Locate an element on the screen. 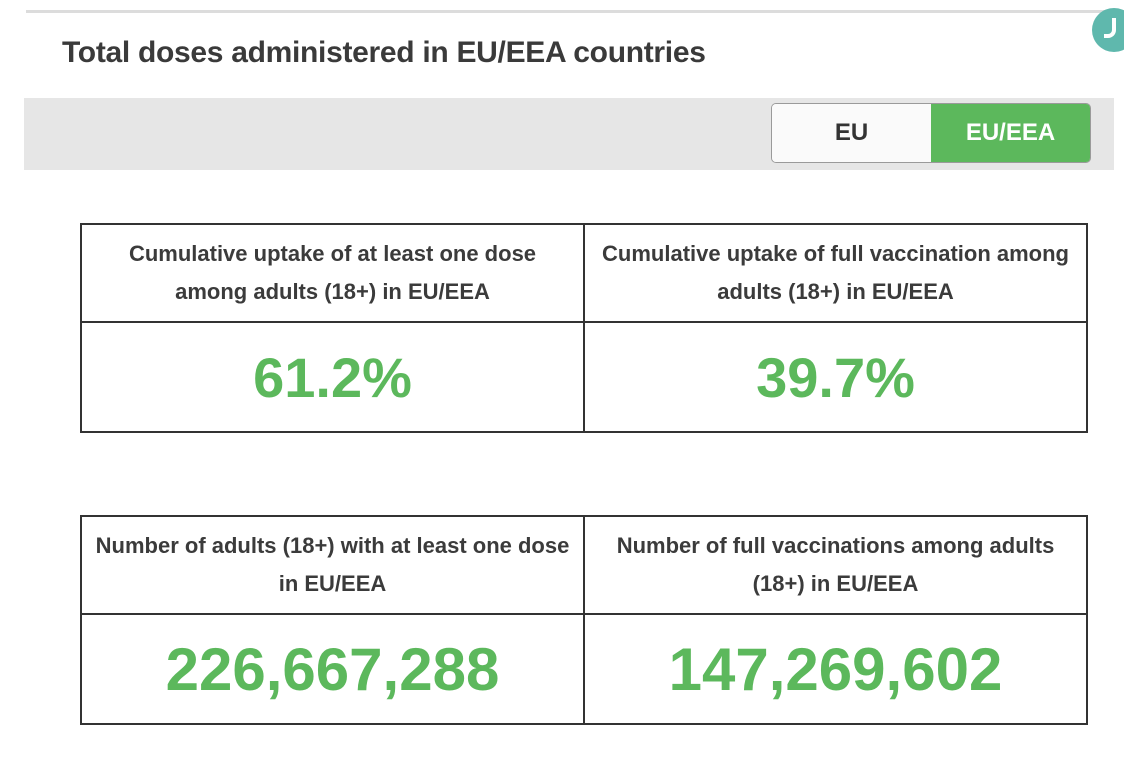  stat-value-first-dose-uptake: 61.2% is located at coordinates (332, 377).